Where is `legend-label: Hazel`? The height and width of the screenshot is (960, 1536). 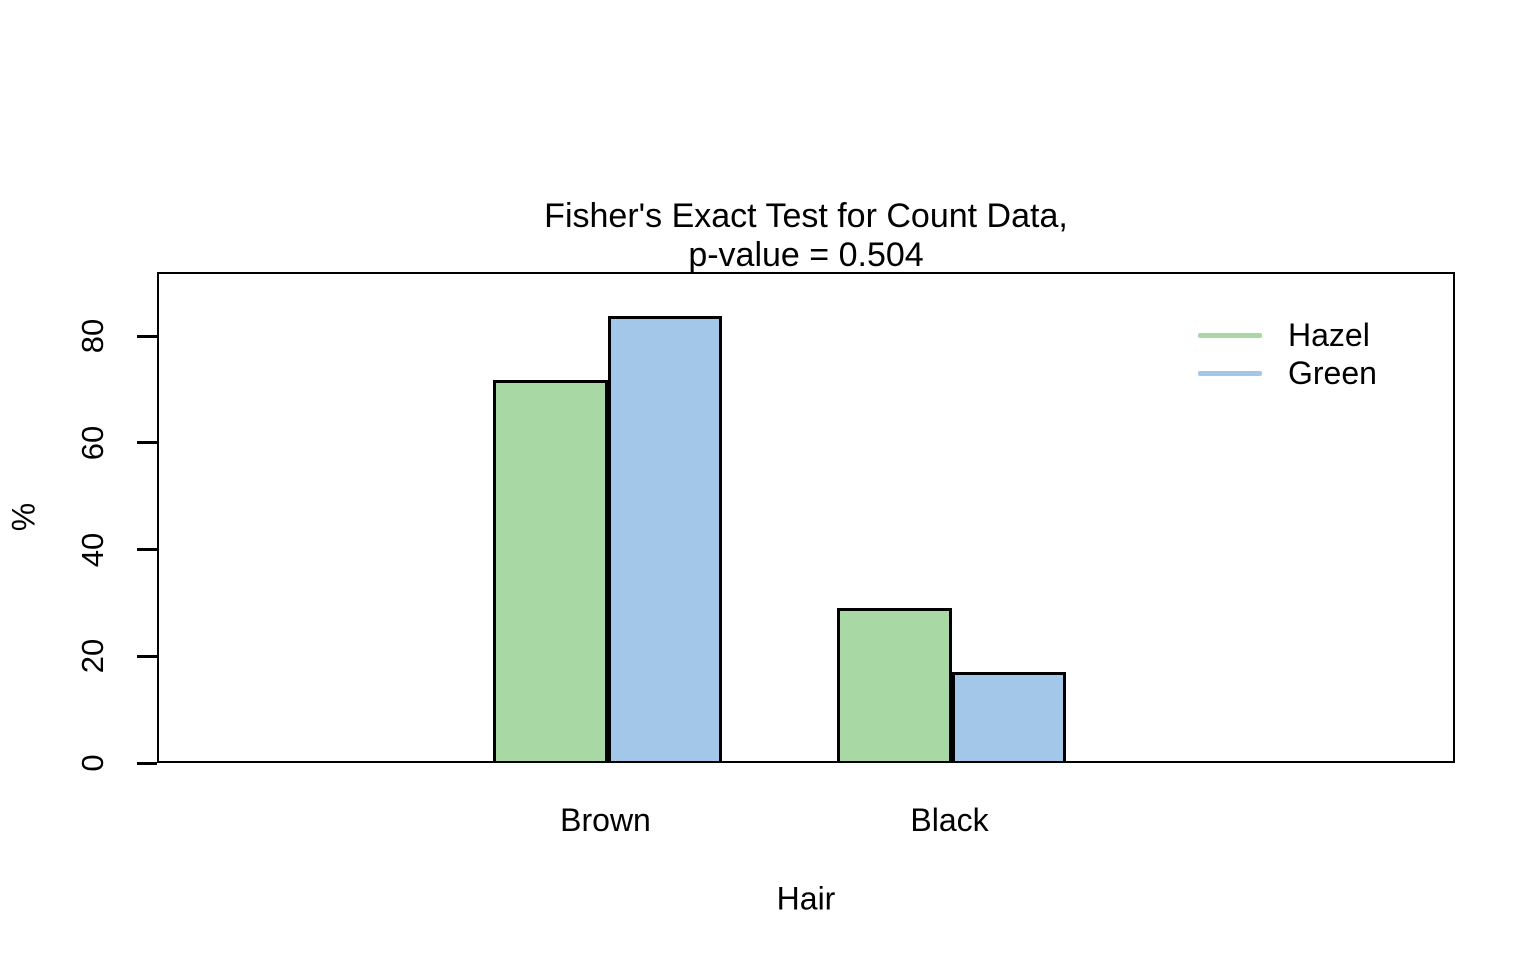
legend-label: Hazel is located at coordinates (1329, 335).